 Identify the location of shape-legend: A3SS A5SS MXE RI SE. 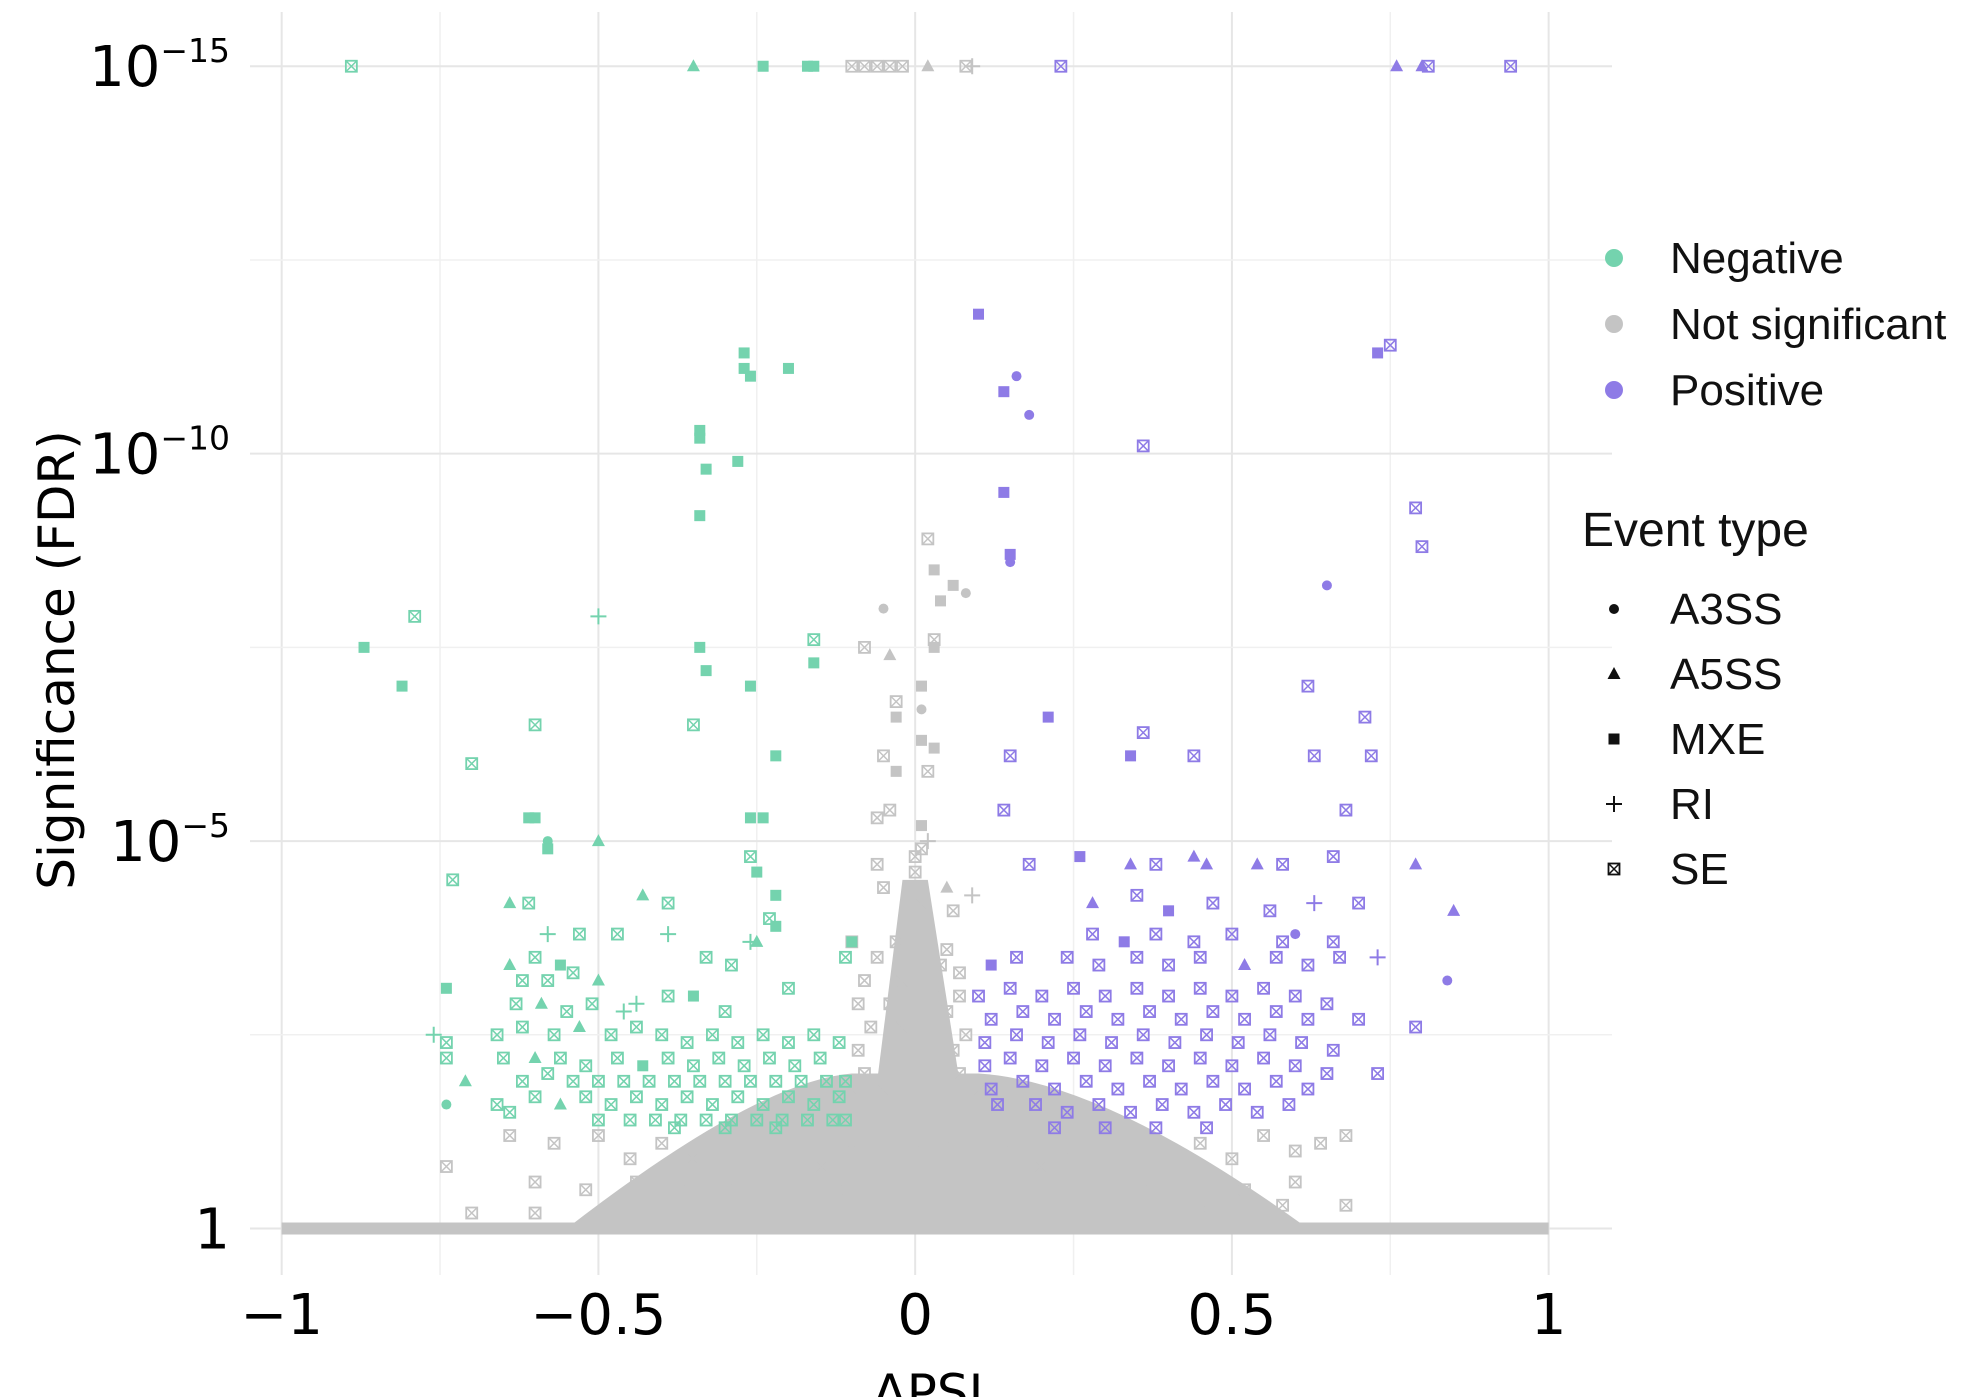
(1694, 739).